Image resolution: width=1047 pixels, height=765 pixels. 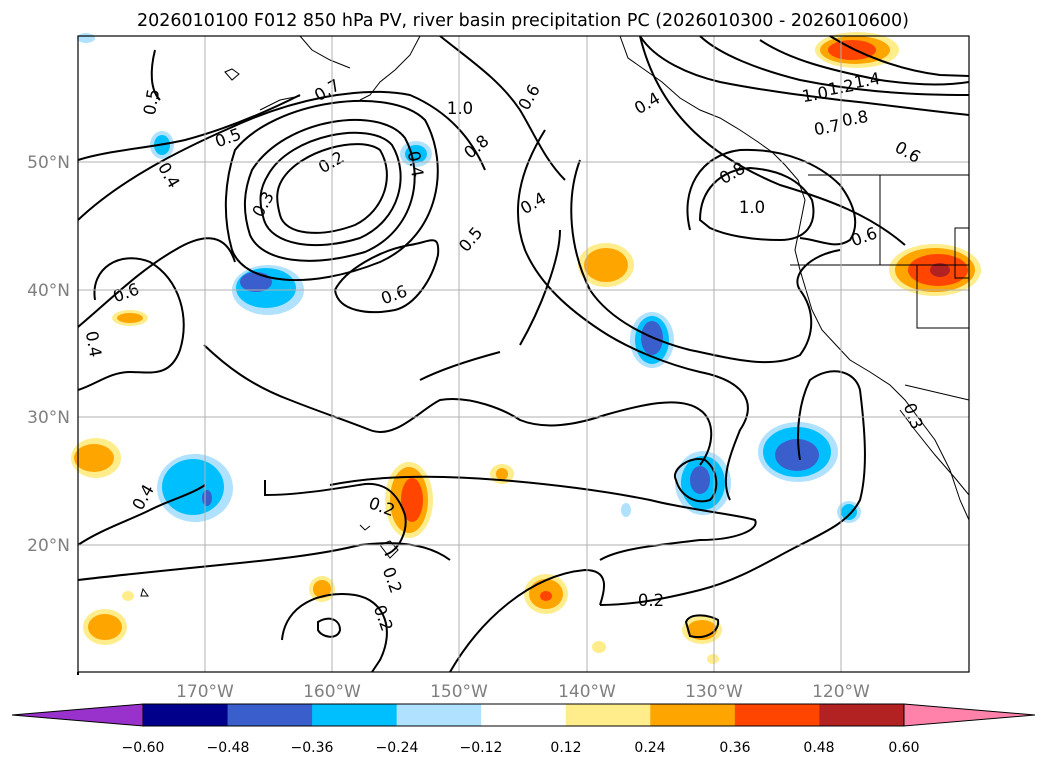 What do you see at coordinates (48, 354) in the screenshot?
I see `latitude-labels: 50°N 40°N 30°N 20°N` at bounding box center [48, 354].